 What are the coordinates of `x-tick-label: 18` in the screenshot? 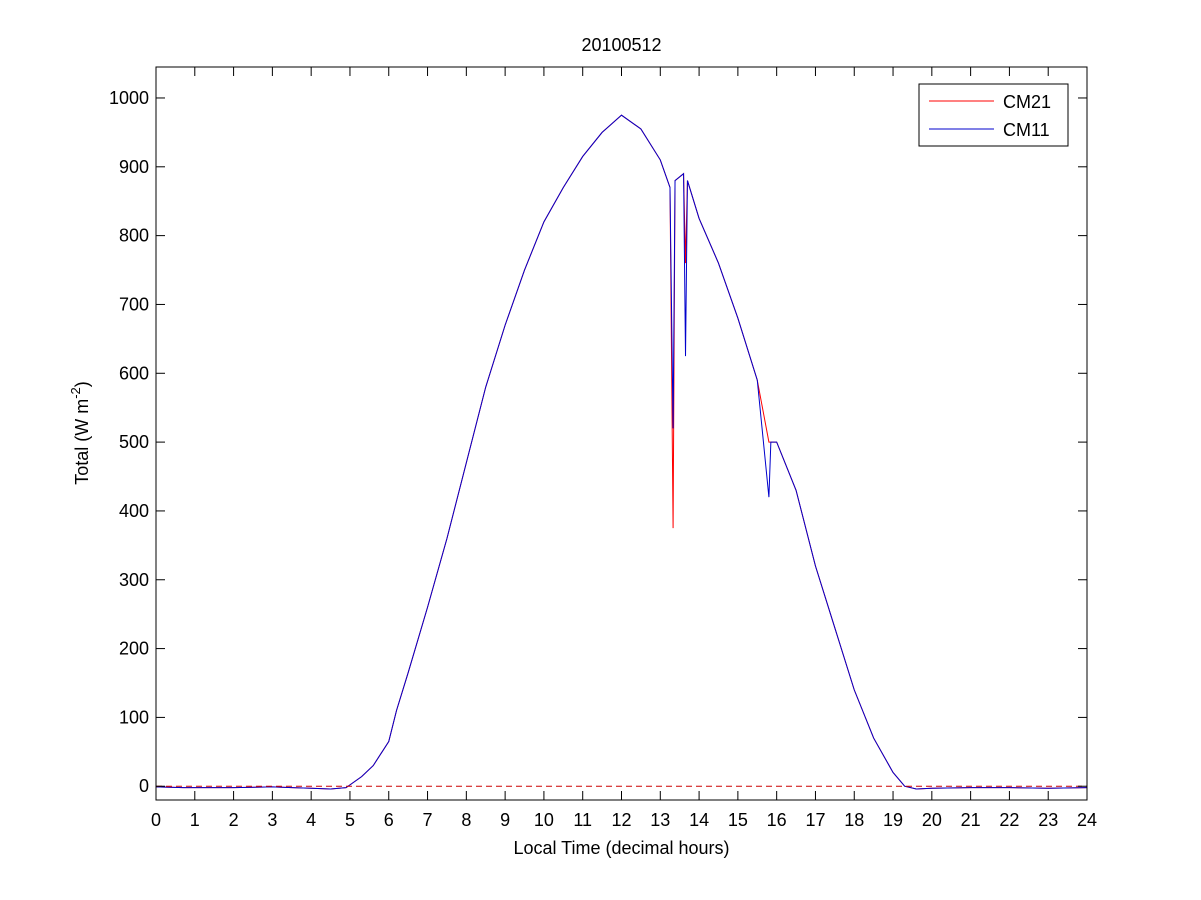 It's located at (854, 820).